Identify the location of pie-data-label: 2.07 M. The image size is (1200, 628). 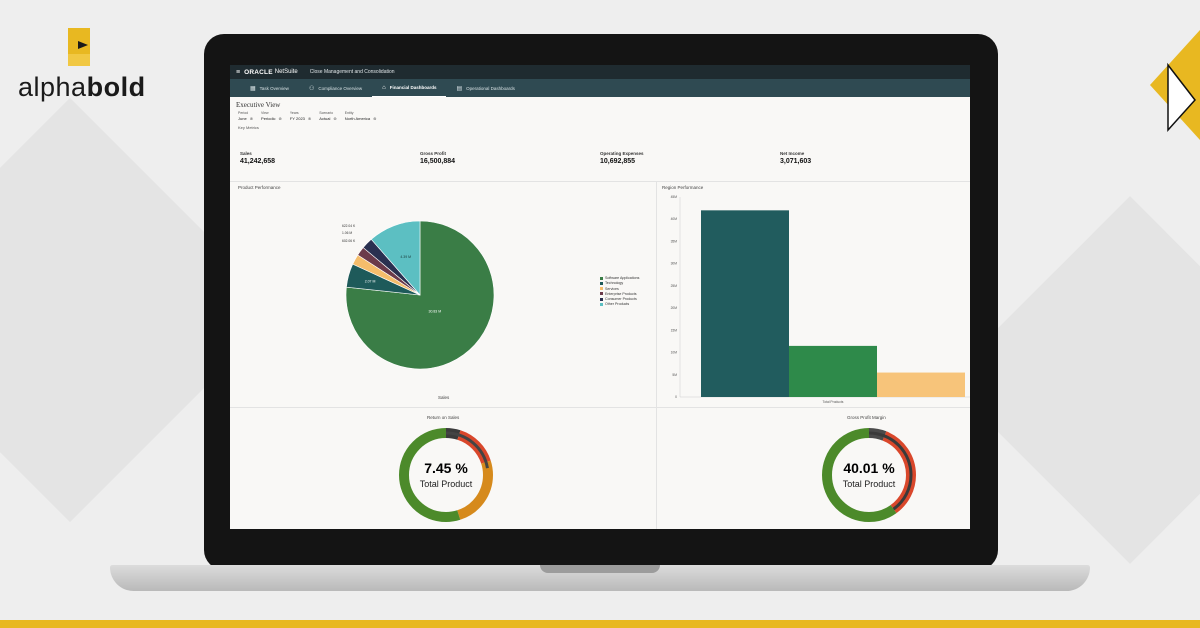
(370, 281).